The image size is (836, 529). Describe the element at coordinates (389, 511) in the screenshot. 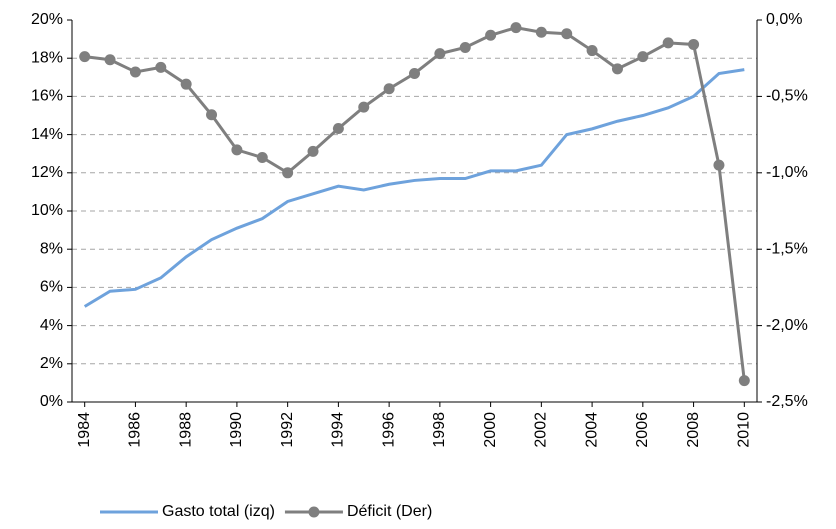

I see `legend-label: Déficit (Der)` at that location.